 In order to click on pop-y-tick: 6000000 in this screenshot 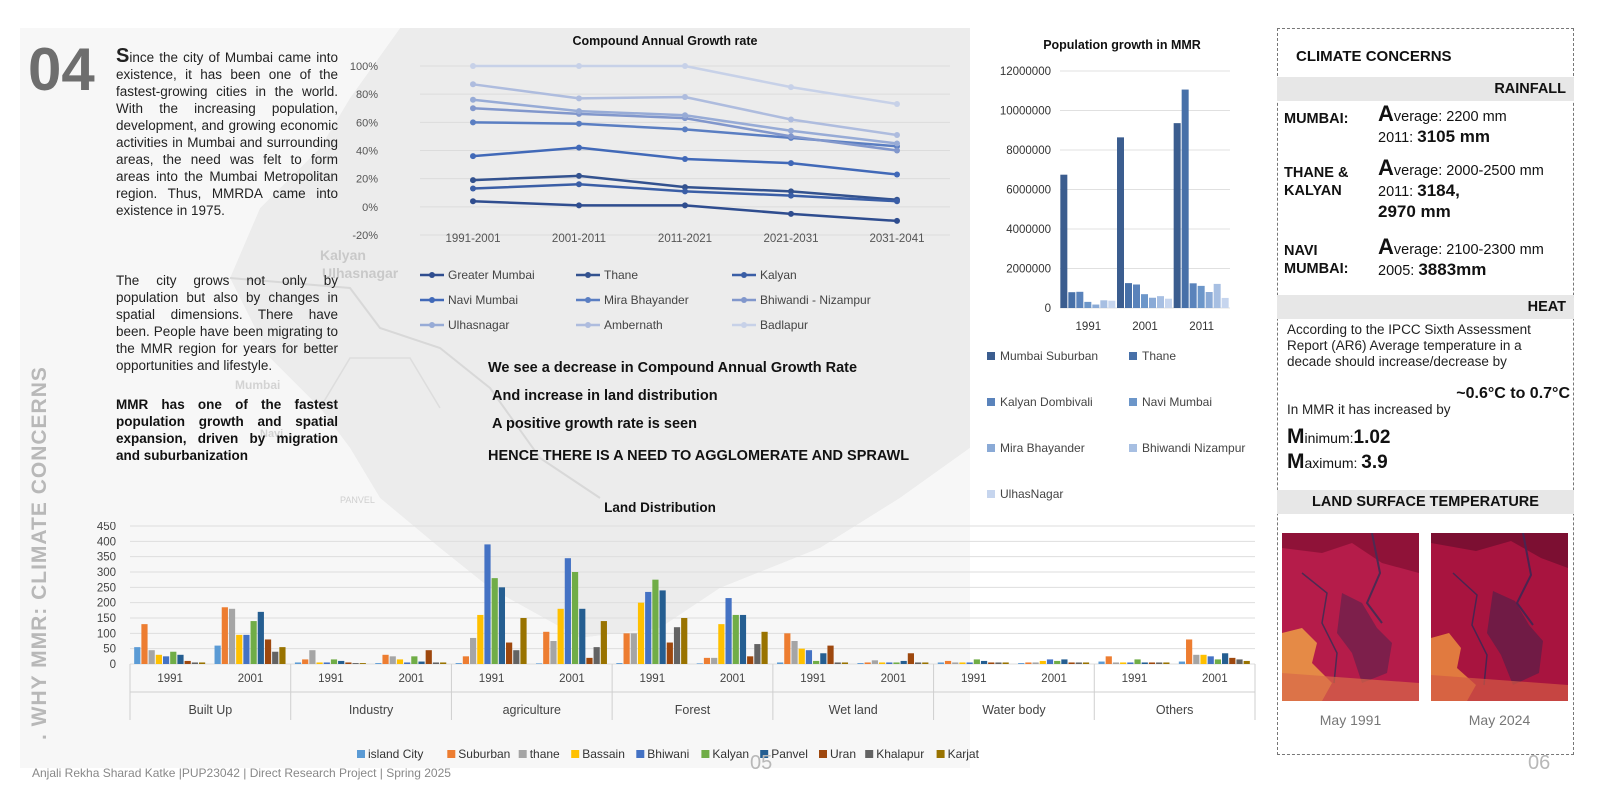, I will do `click(1028, 191)`.